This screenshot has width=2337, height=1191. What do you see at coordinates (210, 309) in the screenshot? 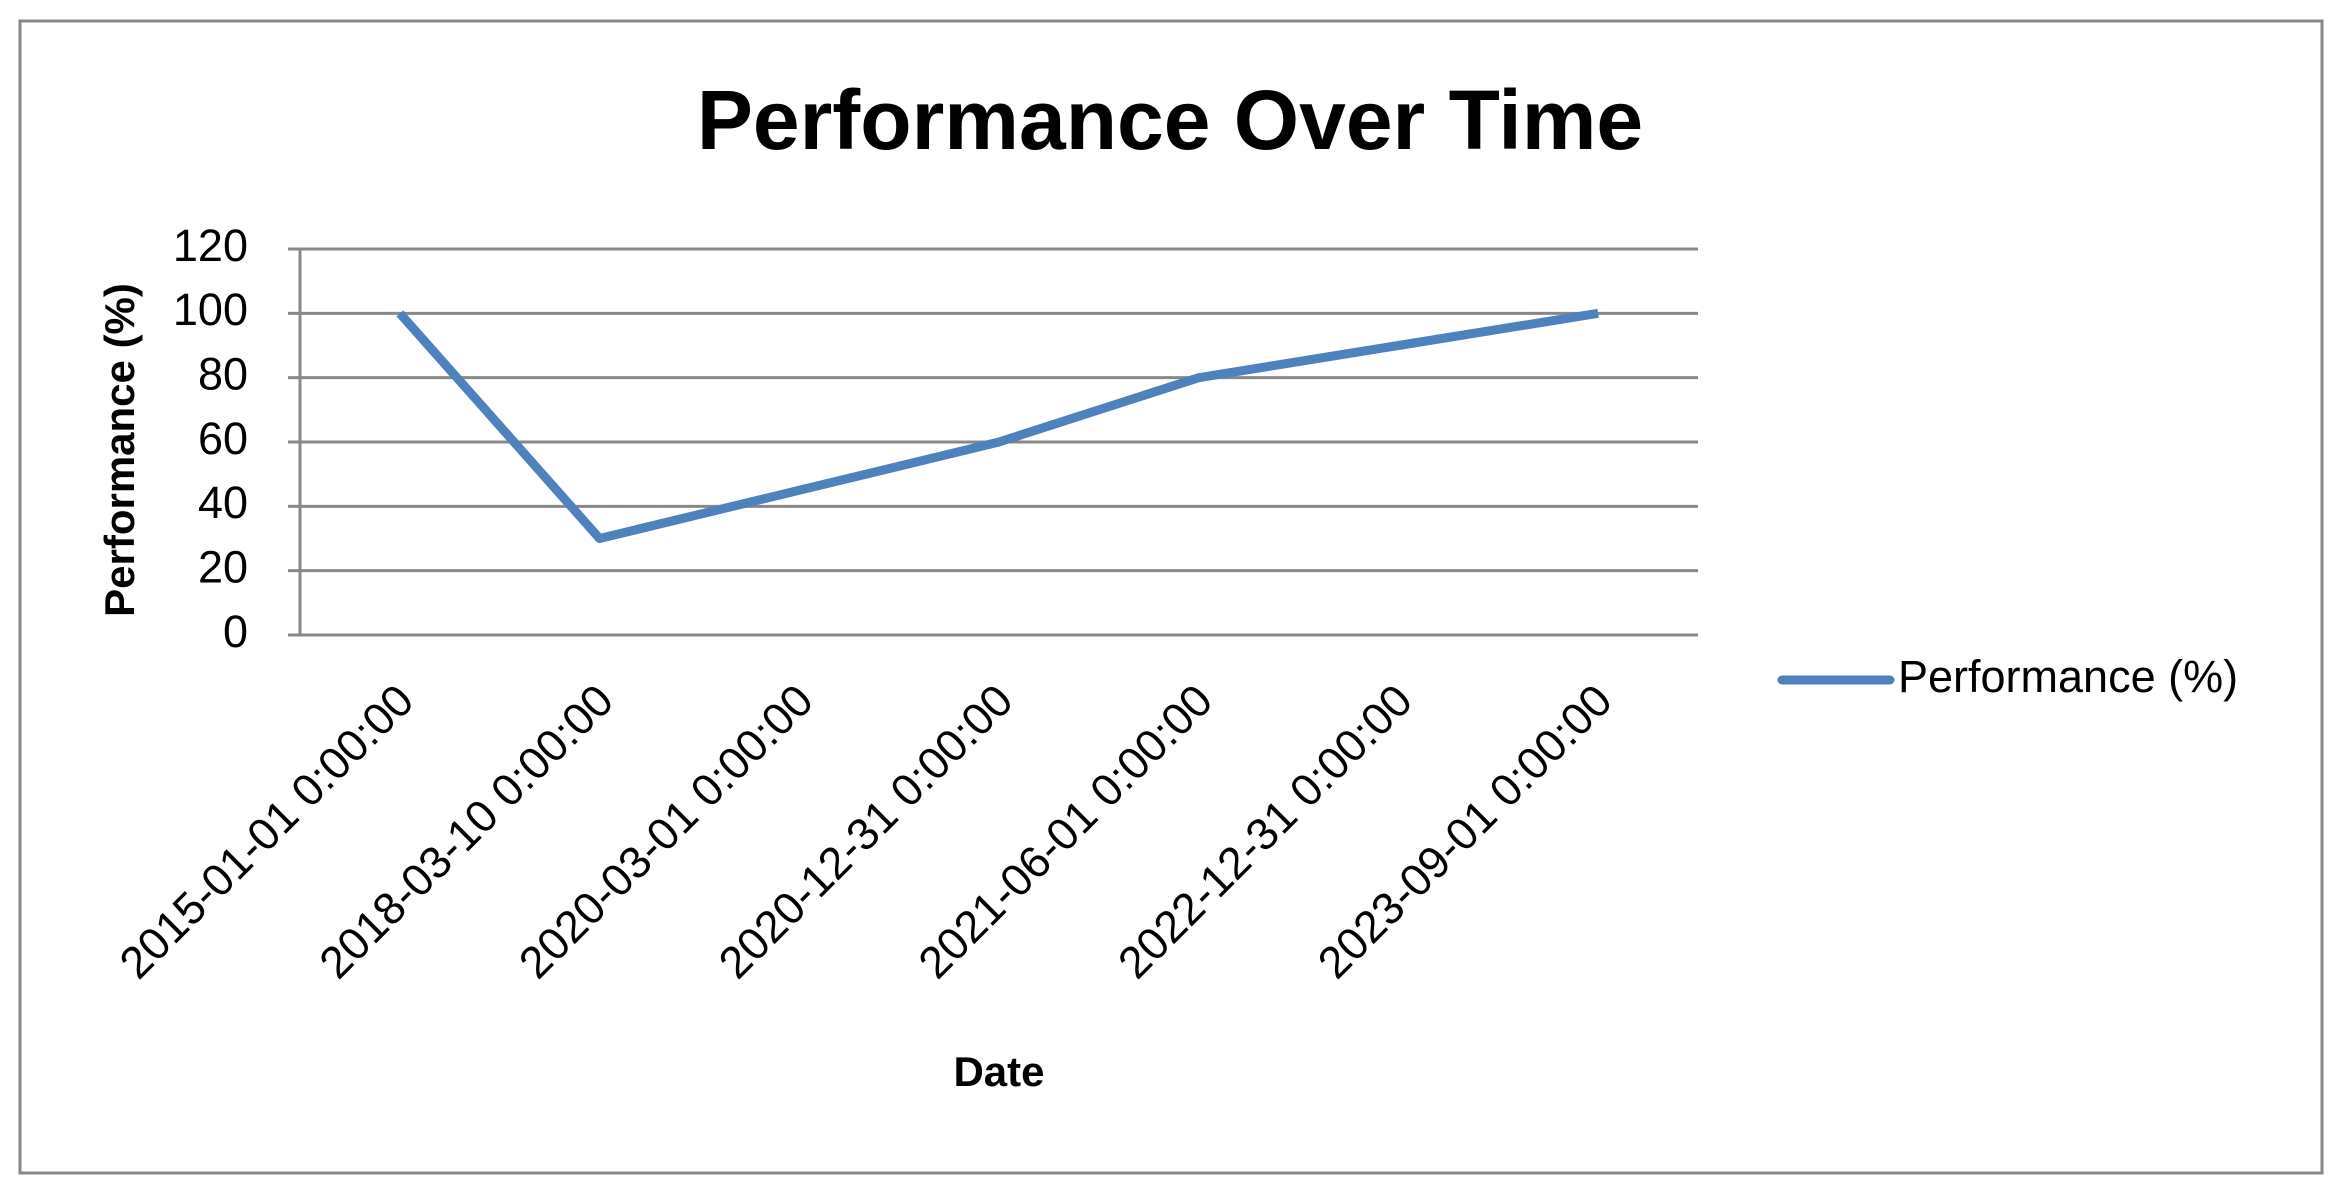
I see `y-tick-label: 100` at bounding box center [210, 309].